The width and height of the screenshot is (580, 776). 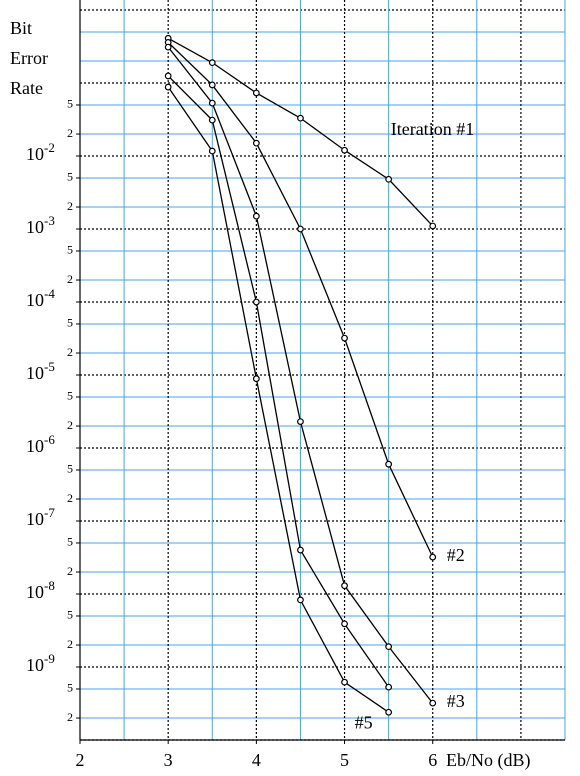 What do you see at coordinates (49, 512) in the screenshot?
I see `y-tick-exponent: -7` at bounding box center [49, 512].